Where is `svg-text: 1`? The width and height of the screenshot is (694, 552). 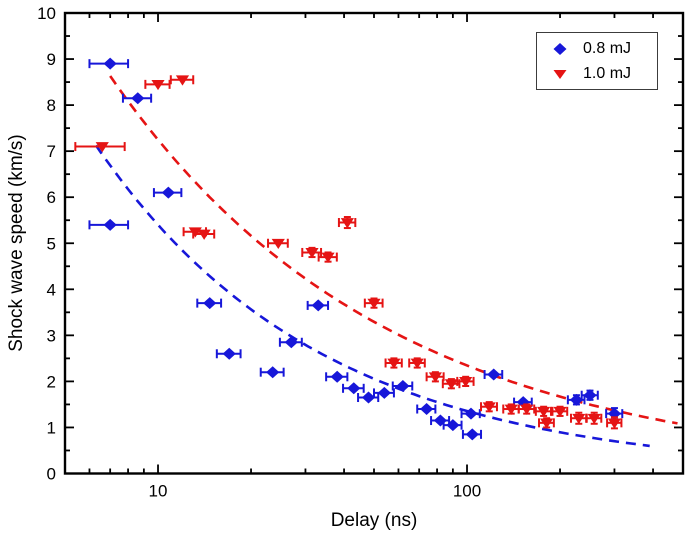
svg-text: 1 is located at coordinates (51, 427).